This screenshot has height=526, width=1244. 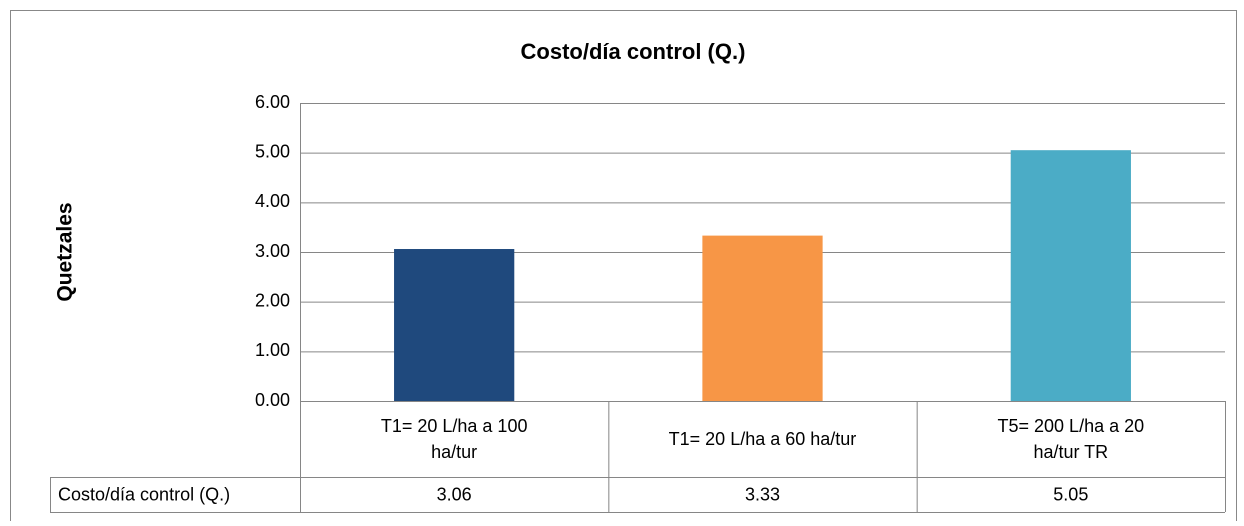 I want to click on chart-title: Costo/día control (Q.), so click(x=633, y=51).